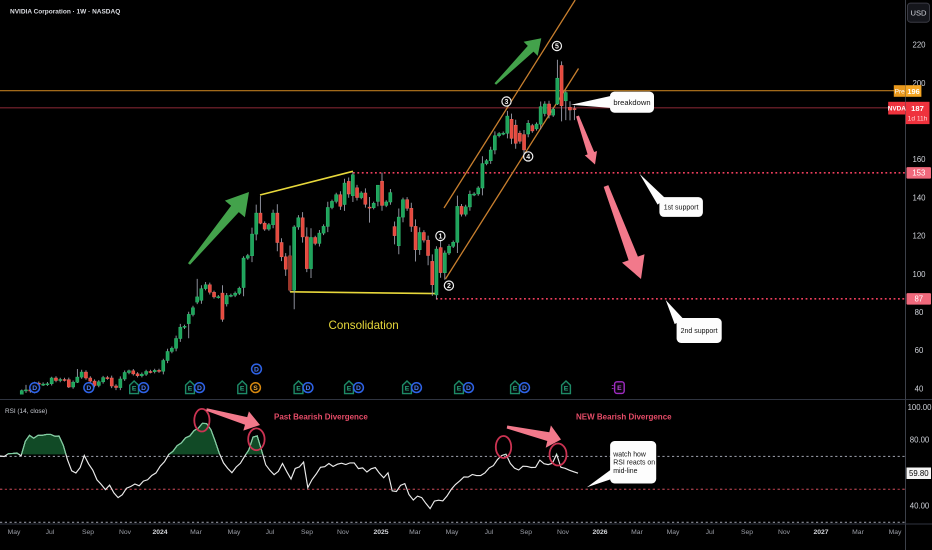  What do you see at coordinates (919, 197) in the screenshot?
I see `svg-text: 140` at bounding box center [919, 197].